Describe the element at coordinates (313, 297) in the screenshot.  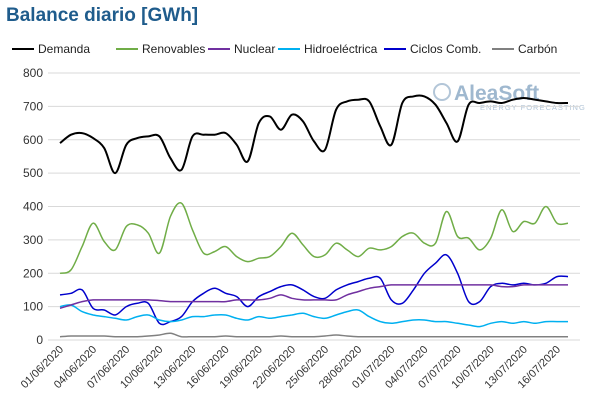
I see `series-line-nuclear` at that location.